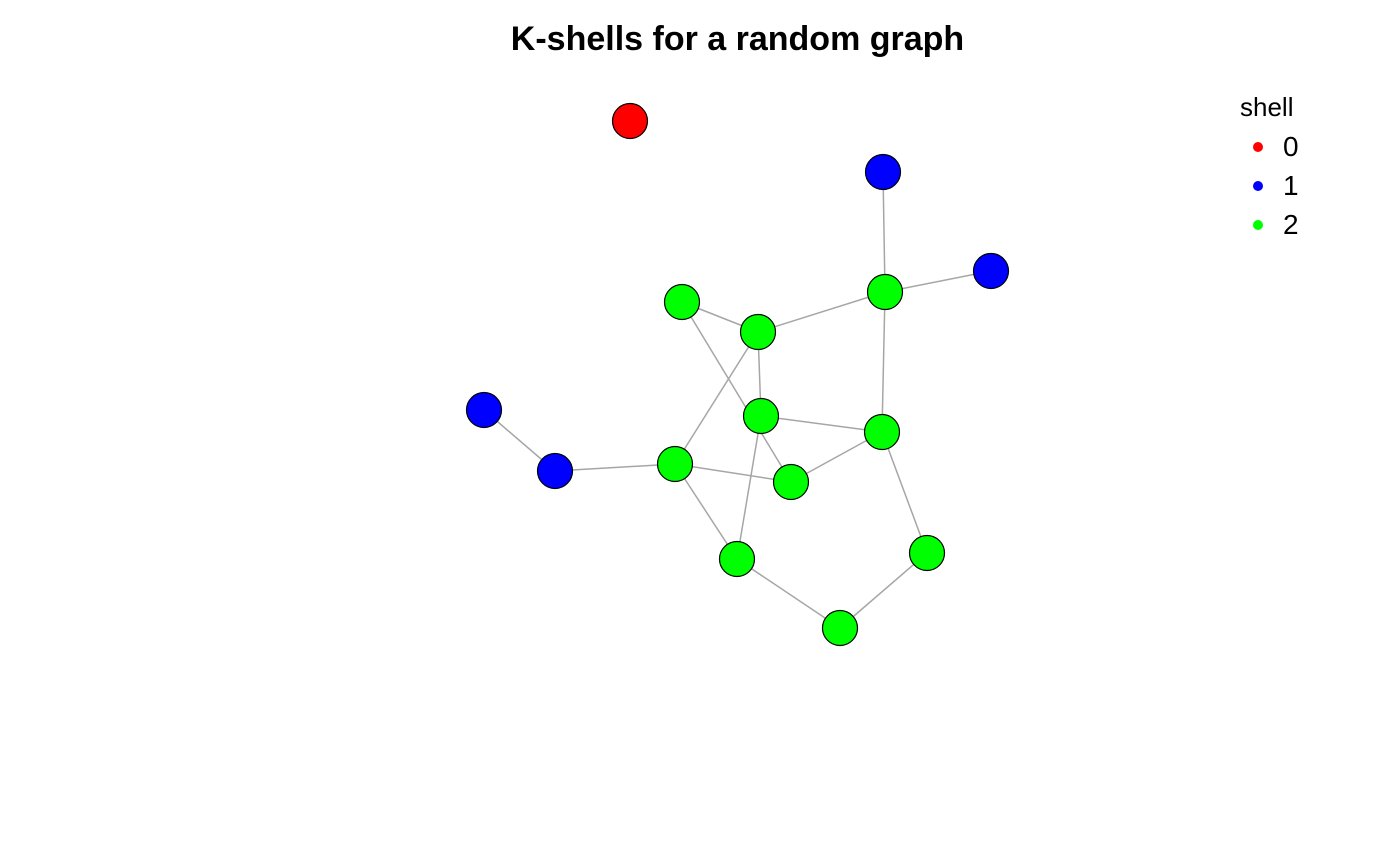  I want to click on edge-n2-n4, so click(884, 232).